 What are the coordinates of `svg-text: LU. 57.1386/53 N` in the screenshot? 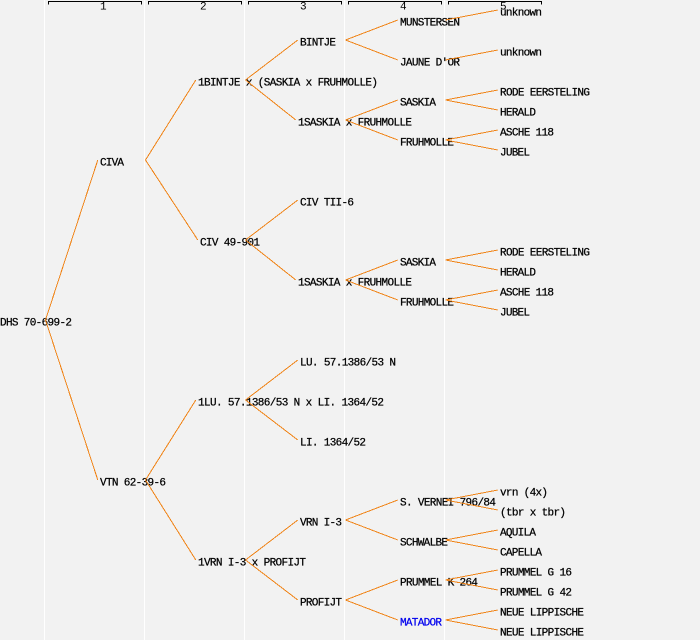 It's located at (348, 363).